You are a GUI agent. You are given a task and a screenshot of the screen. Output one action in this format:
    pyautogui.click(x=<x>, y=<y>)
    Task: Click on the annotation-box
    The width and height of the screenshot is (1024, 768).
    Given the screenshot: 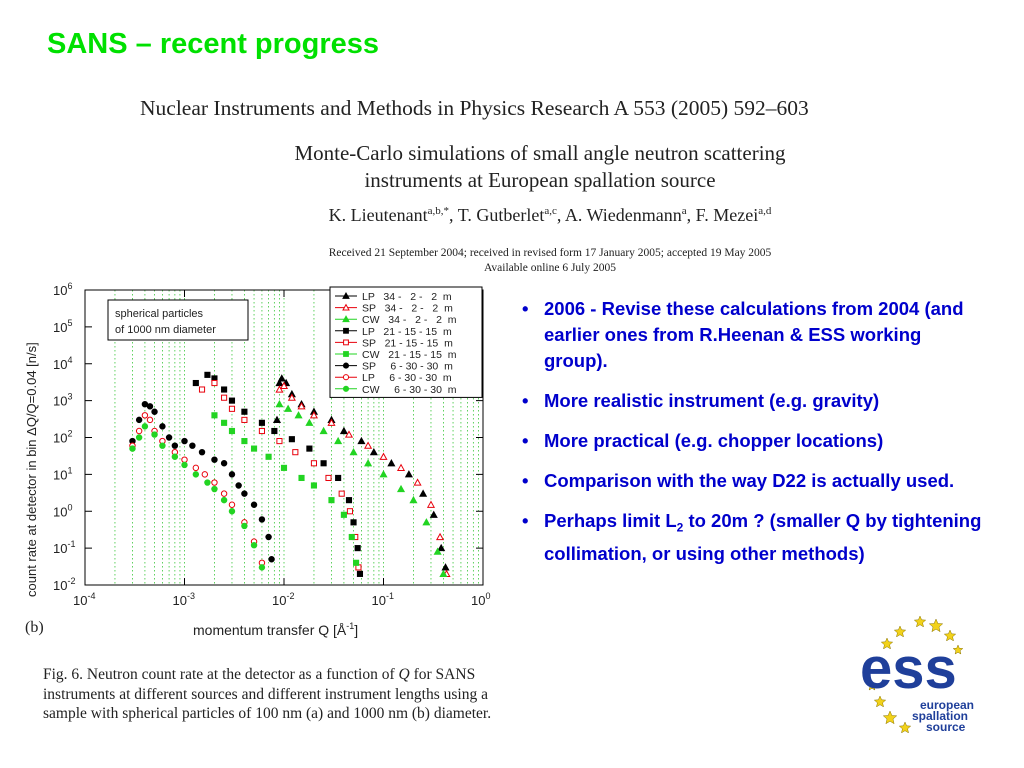 What is the action you would take?
    pyautogui.click(x=178, y=320)
    